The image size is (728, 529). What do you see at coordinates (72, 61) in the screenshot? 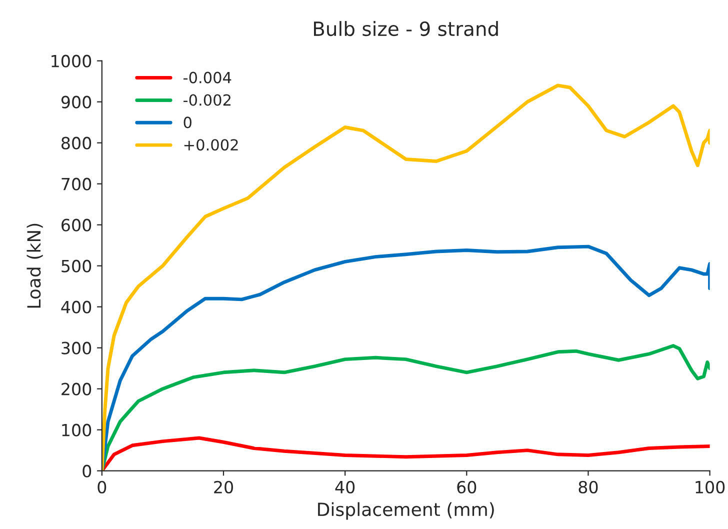
I see `y-tick-label: 1000` at bounding box center [72, 61].